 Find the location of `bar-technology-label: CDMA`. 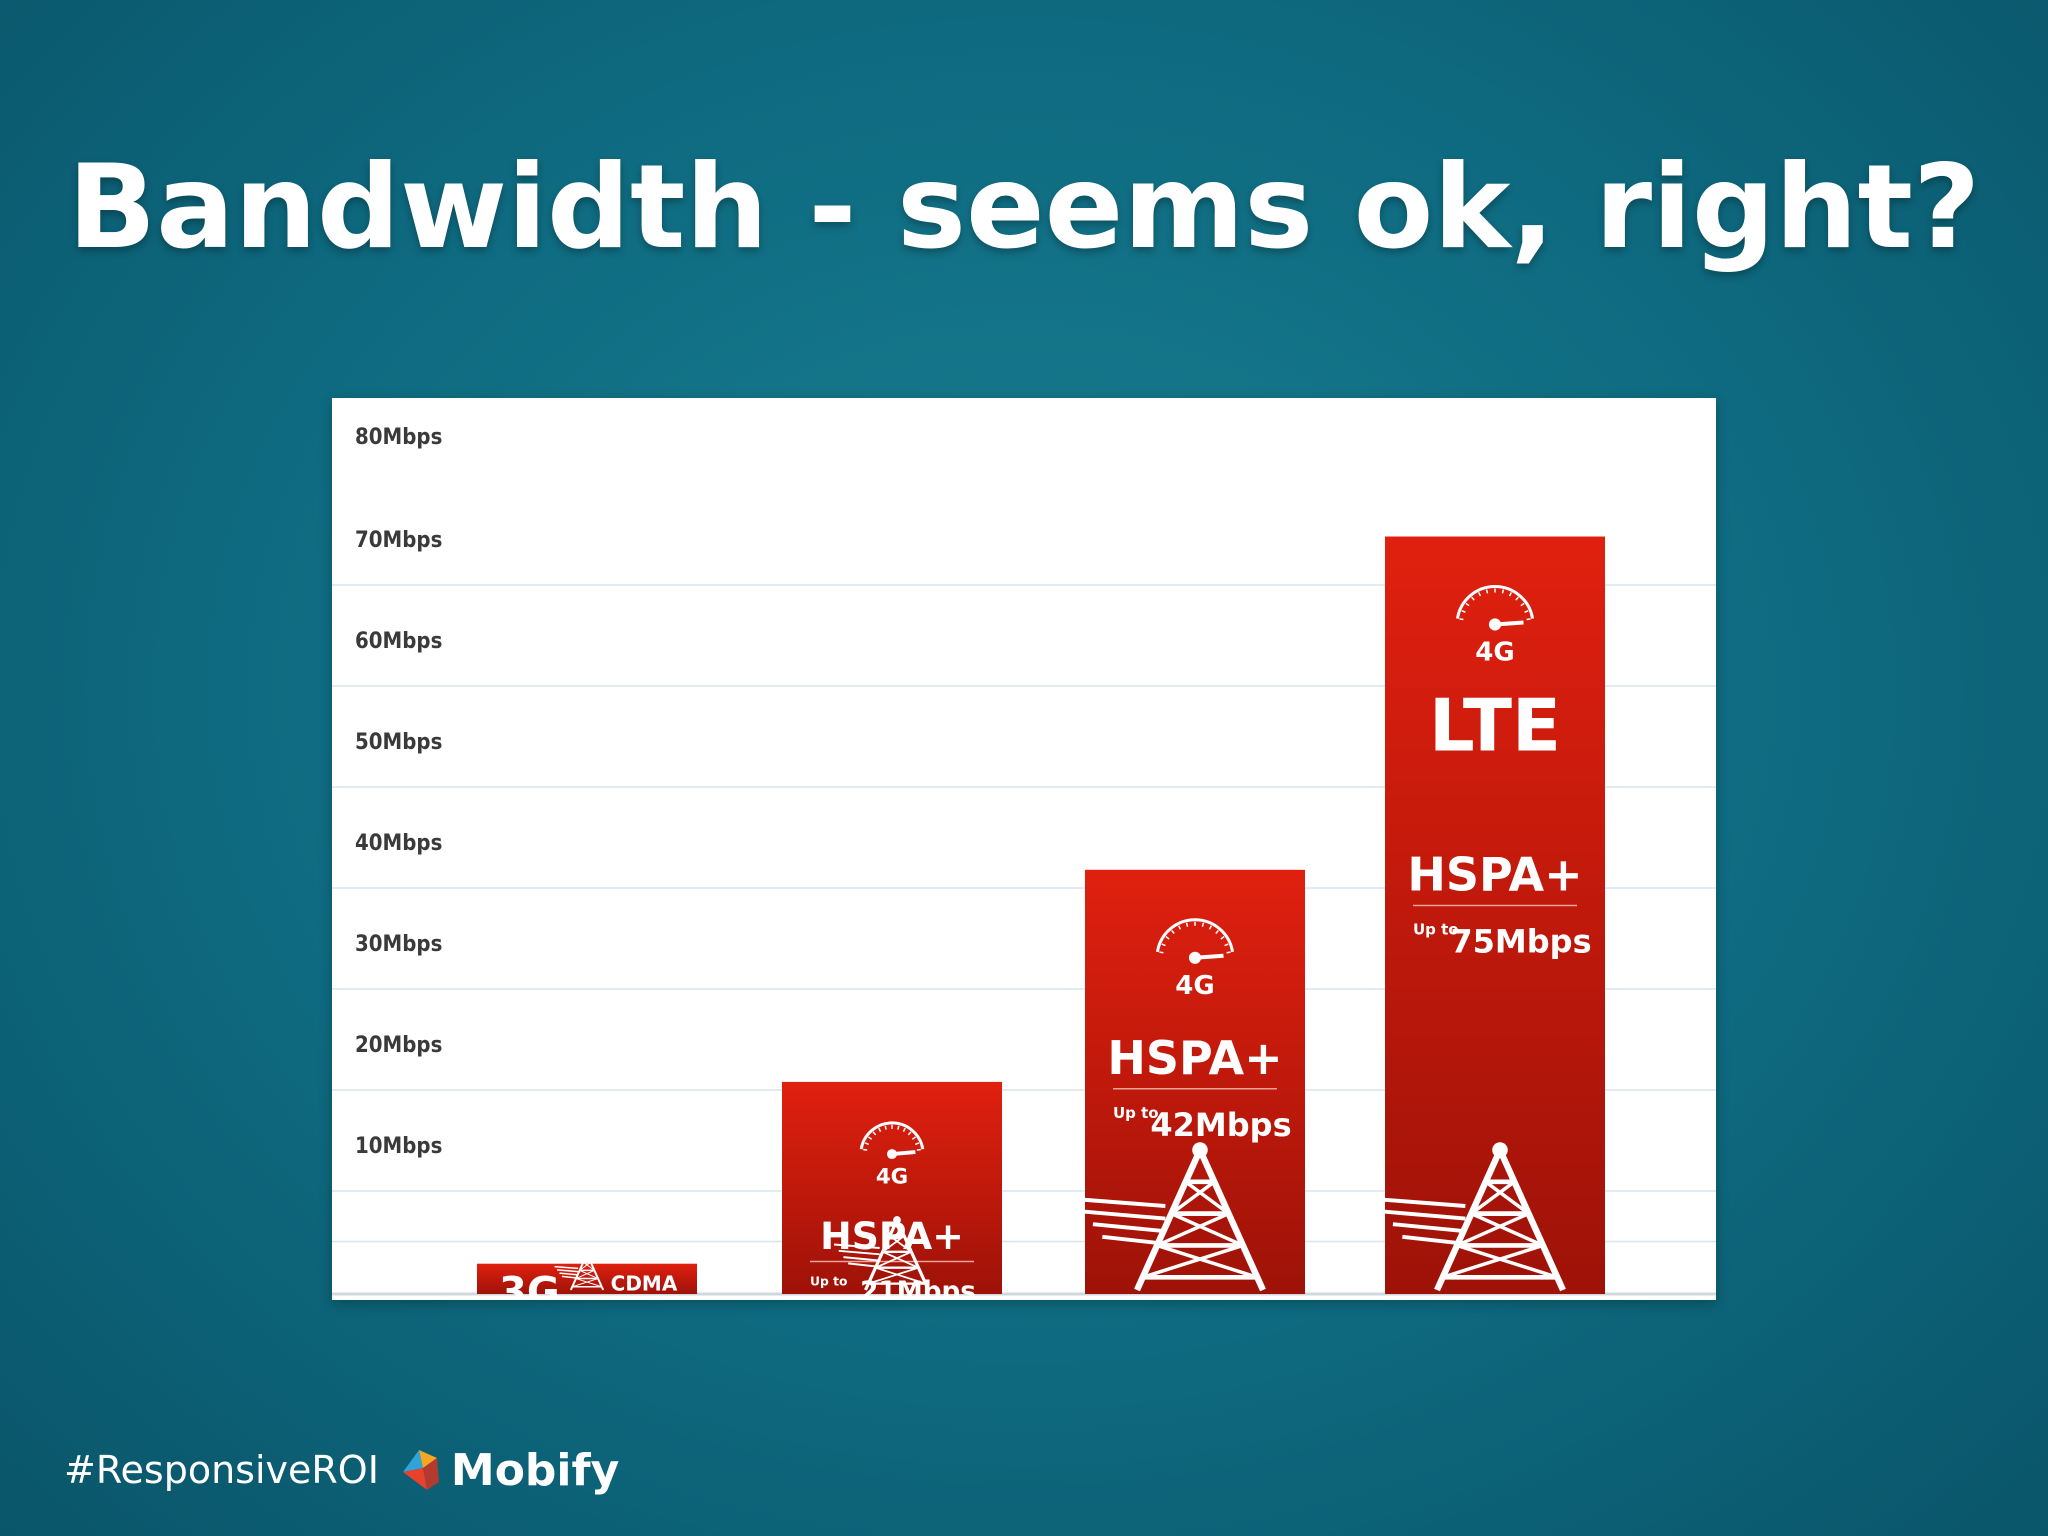

bar-technology-label: CDMA is located at coordinates (644, 1284).